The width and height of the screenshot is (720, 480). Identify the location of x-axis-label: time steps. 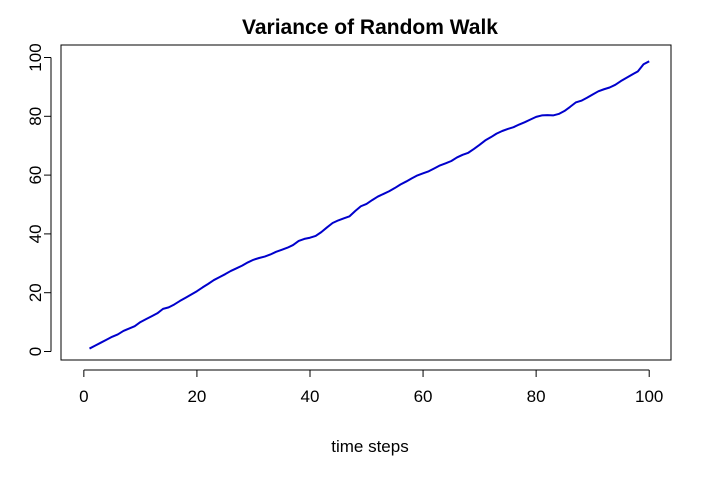
(369, 446).